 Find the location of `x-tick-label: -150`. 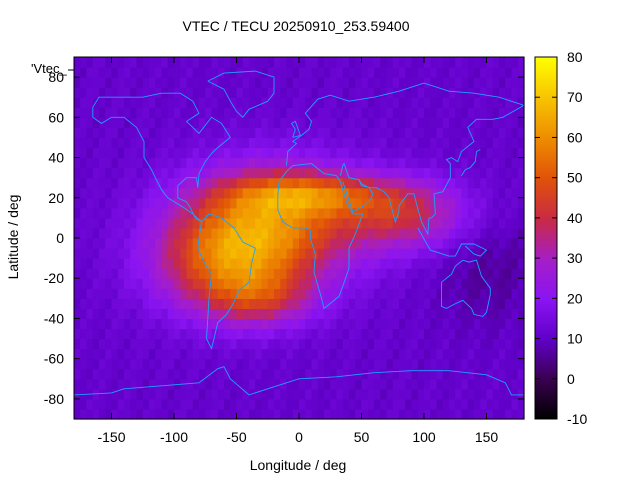

x-tick-label: -150 is located at coordinates (111, 437).